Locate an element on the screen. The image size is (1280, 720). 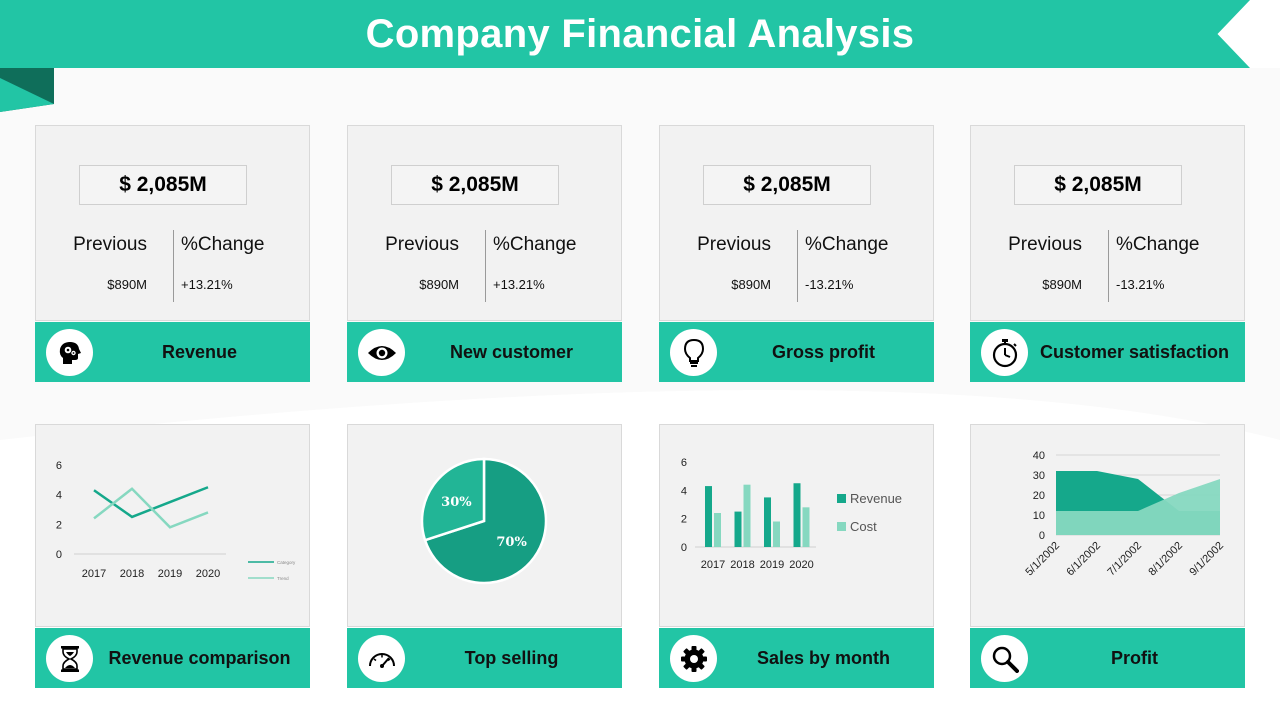
pie-slice is located at coordinates (453, 499).